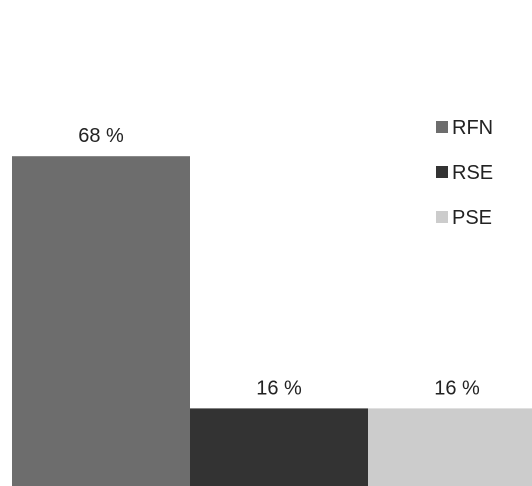 The height and width of the screenshot is (486, 532). What do you see at coordinates (450, 447) in the screenshot?
I see `bar-pse` at bounding box center [450, 447].